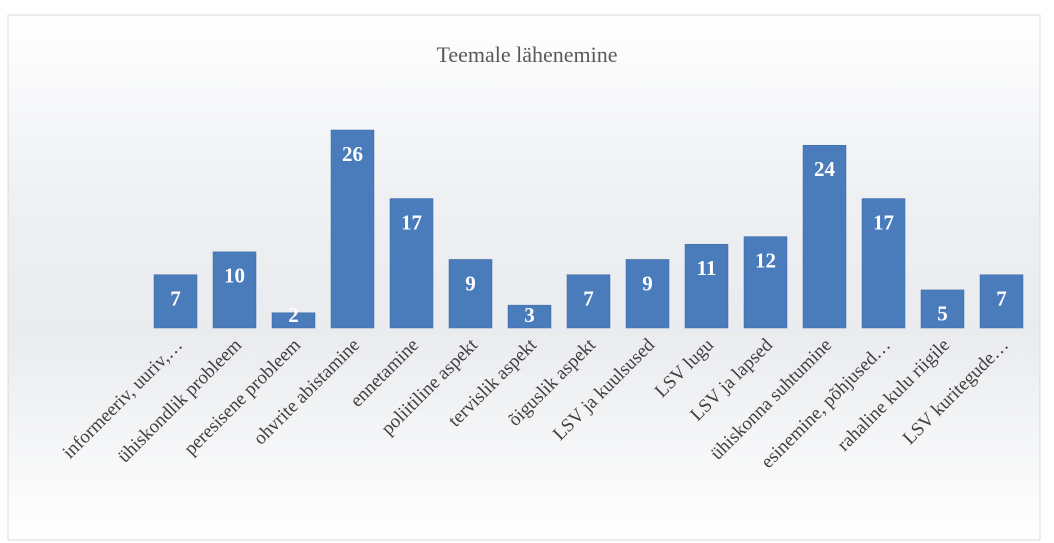  What do you see at coordinates (293, 315) in the screenshot?
I see `data-label: 2` at bounding box center [293, 315].